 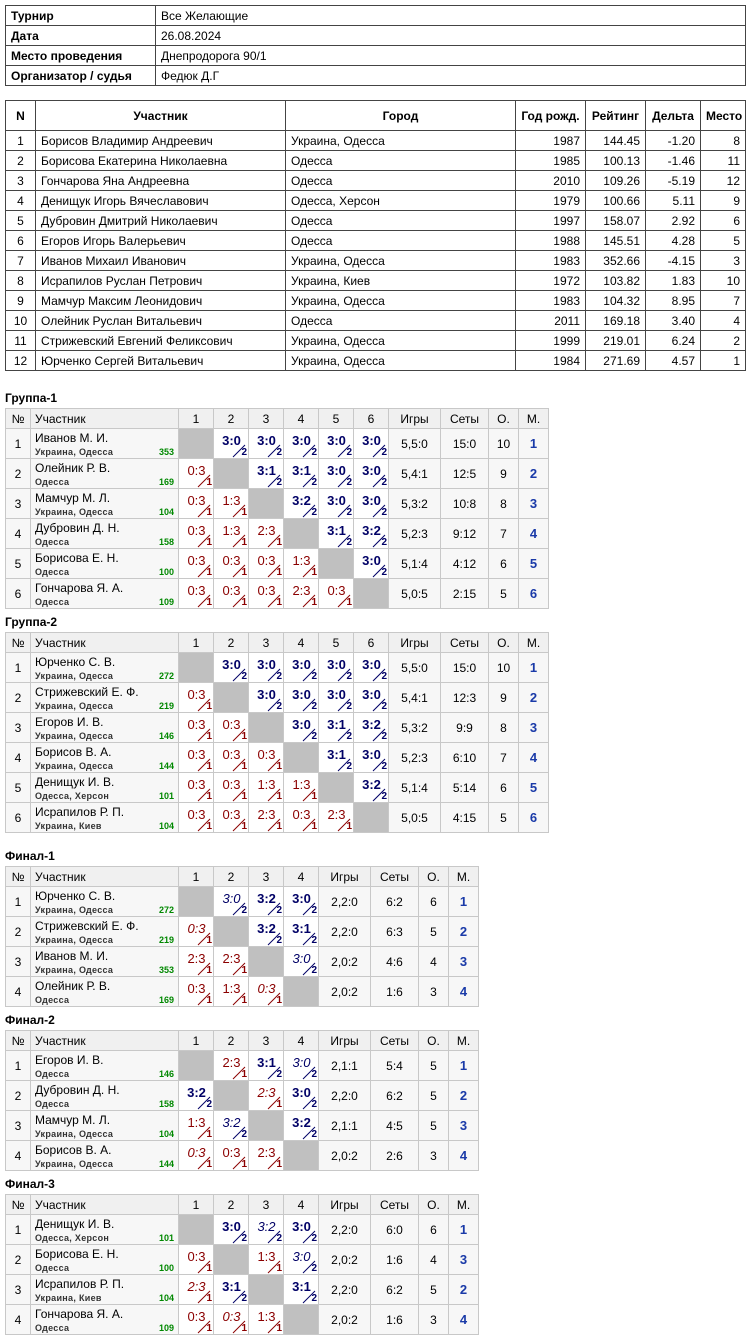 I want to click on participant-cell: 1983, so click(x=550, y=260).